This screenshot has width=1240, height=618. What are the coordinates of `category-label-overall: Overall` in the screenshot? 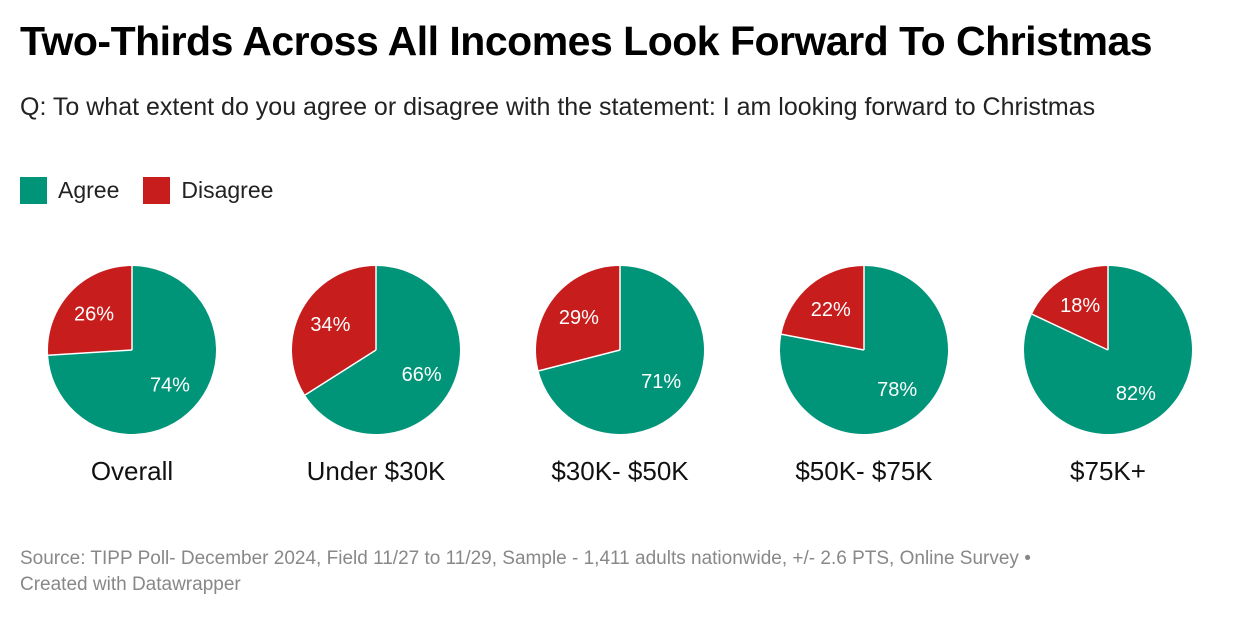 It's located at (132, 471).